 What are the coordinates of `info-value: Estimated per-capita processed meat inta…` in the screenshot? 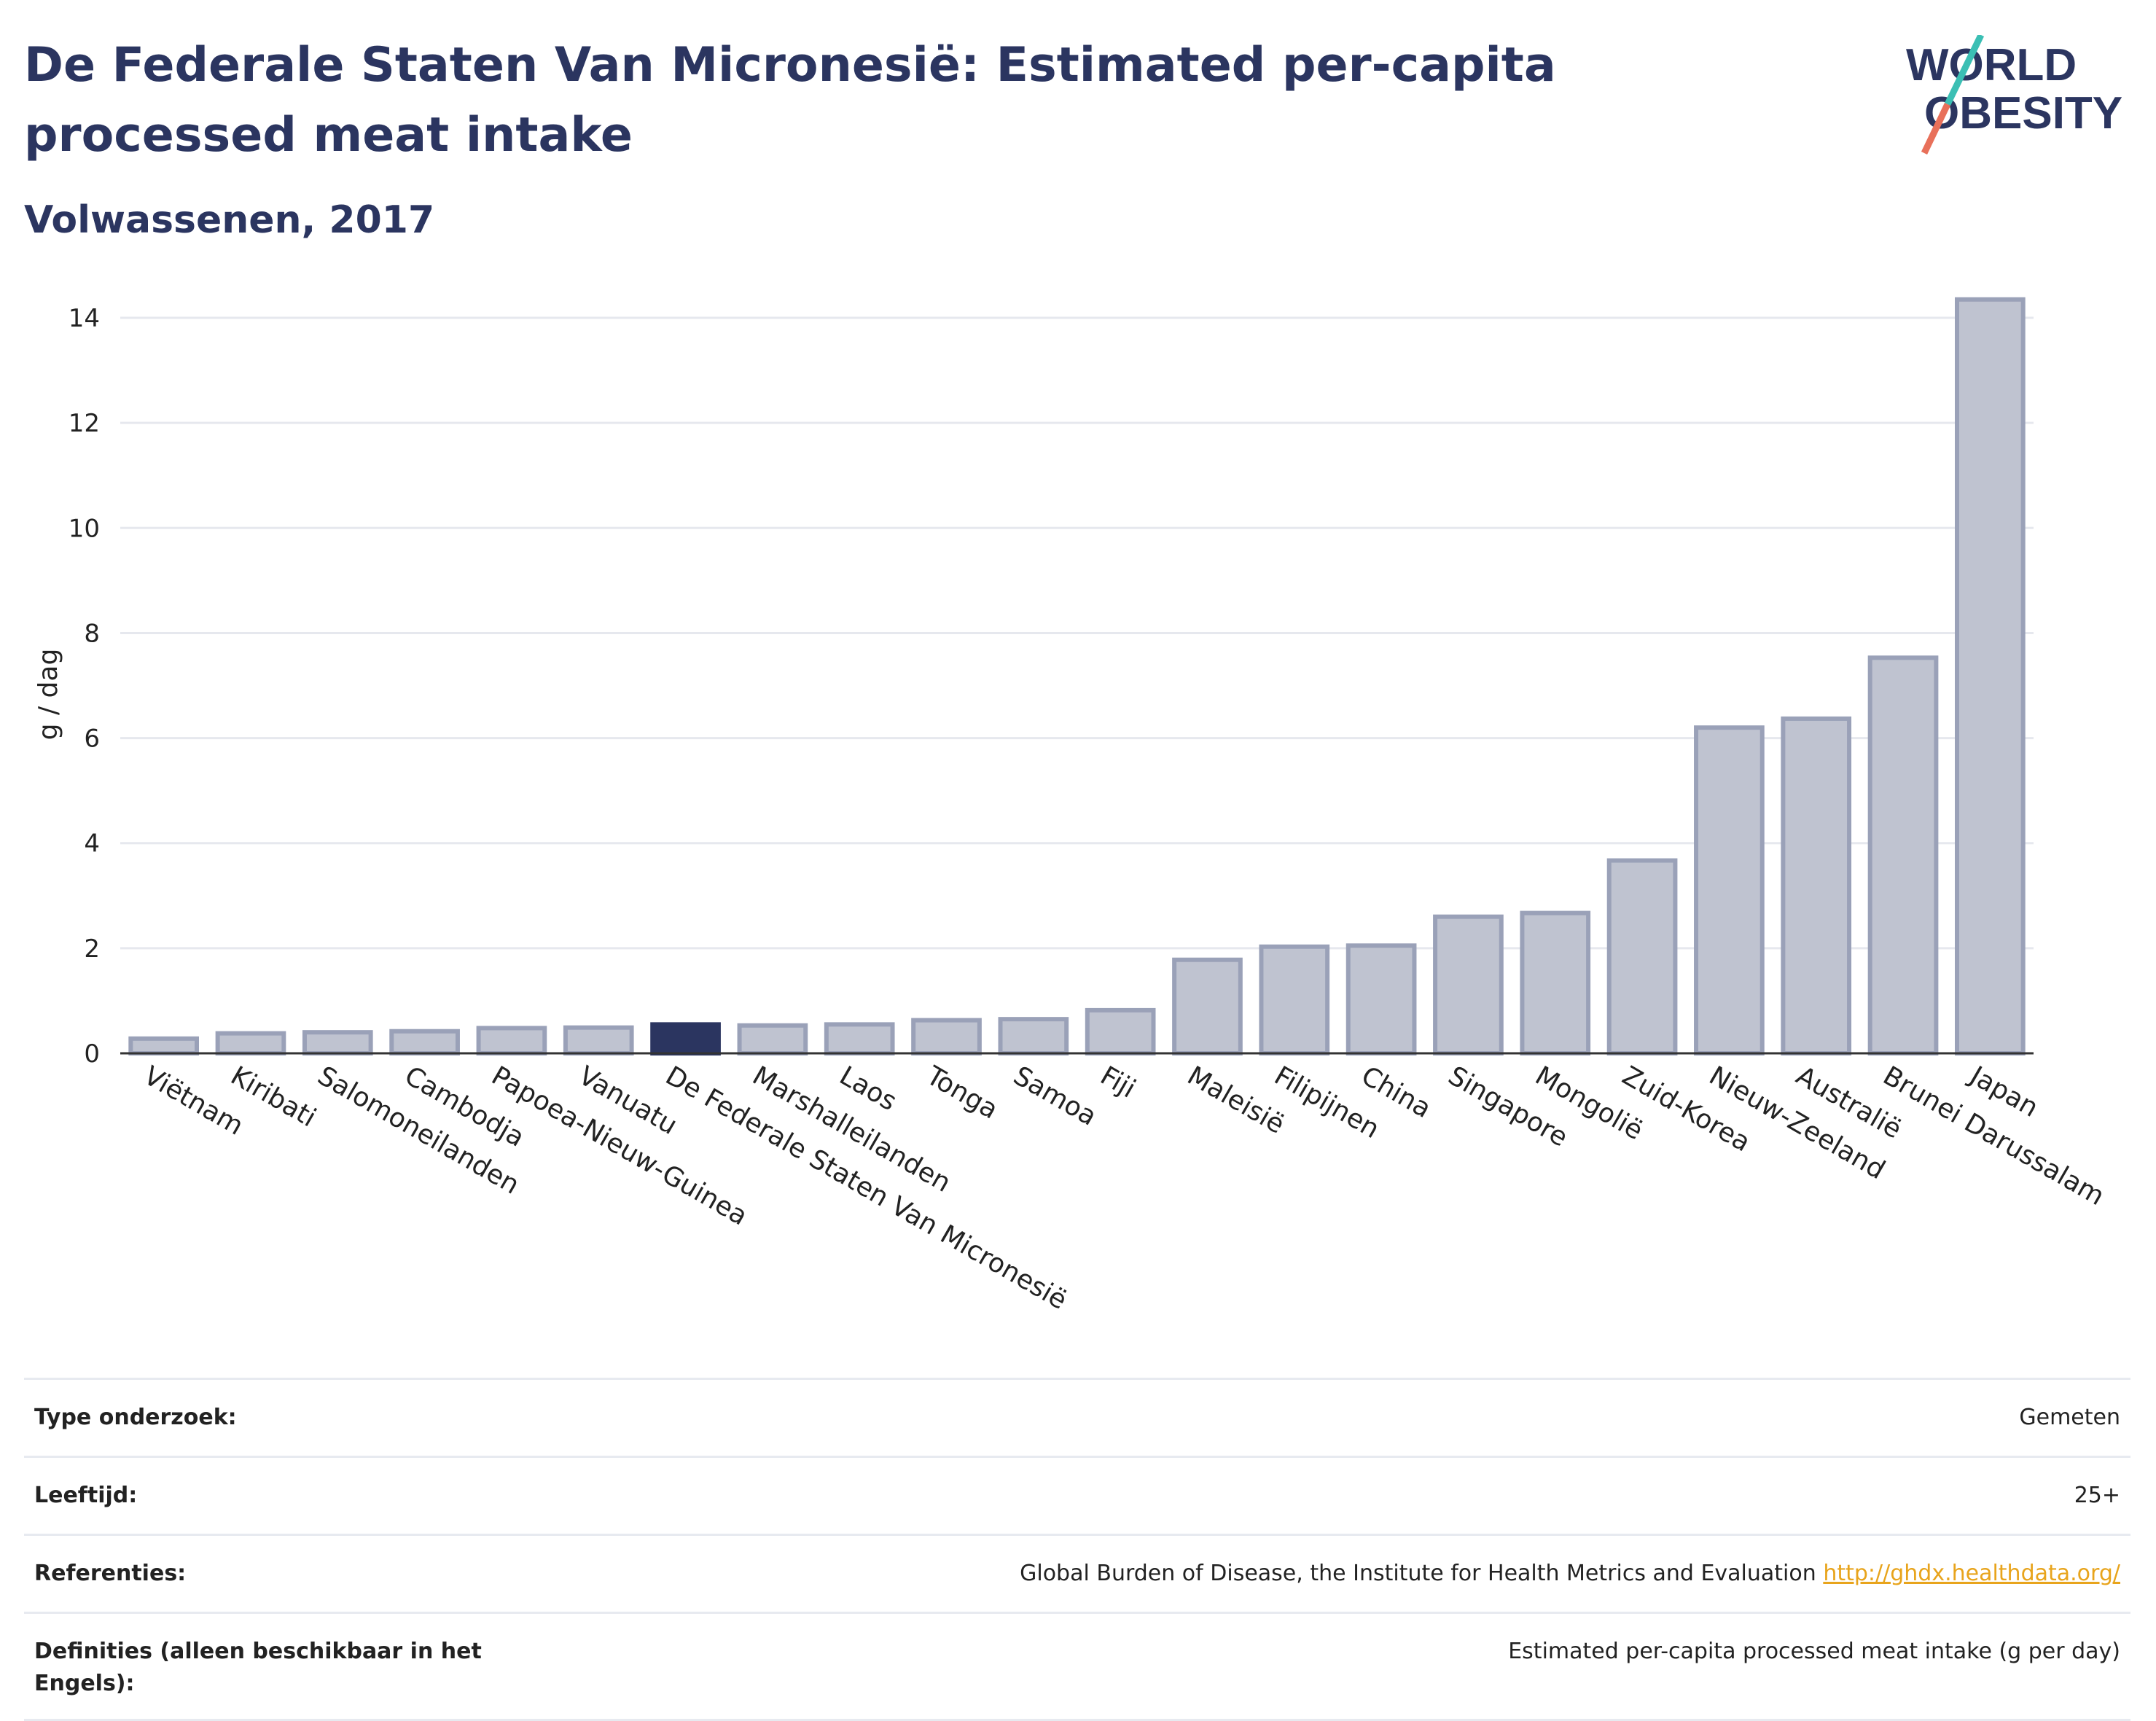 It's located at (1814, 1651).